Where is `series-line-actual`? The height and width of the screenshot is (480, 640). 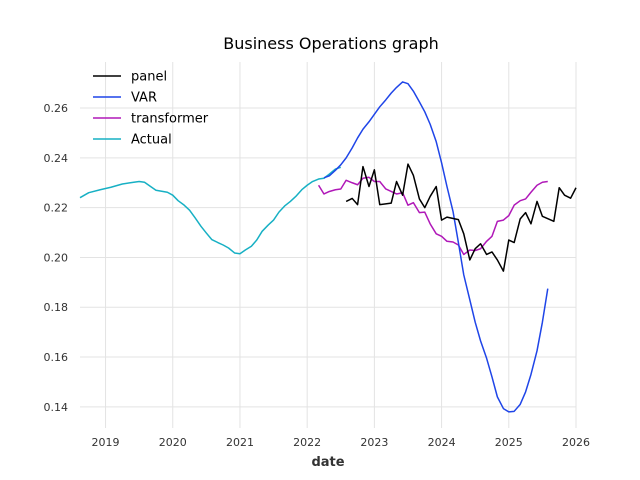 series-line-actual is located at coordinates (210, 210).